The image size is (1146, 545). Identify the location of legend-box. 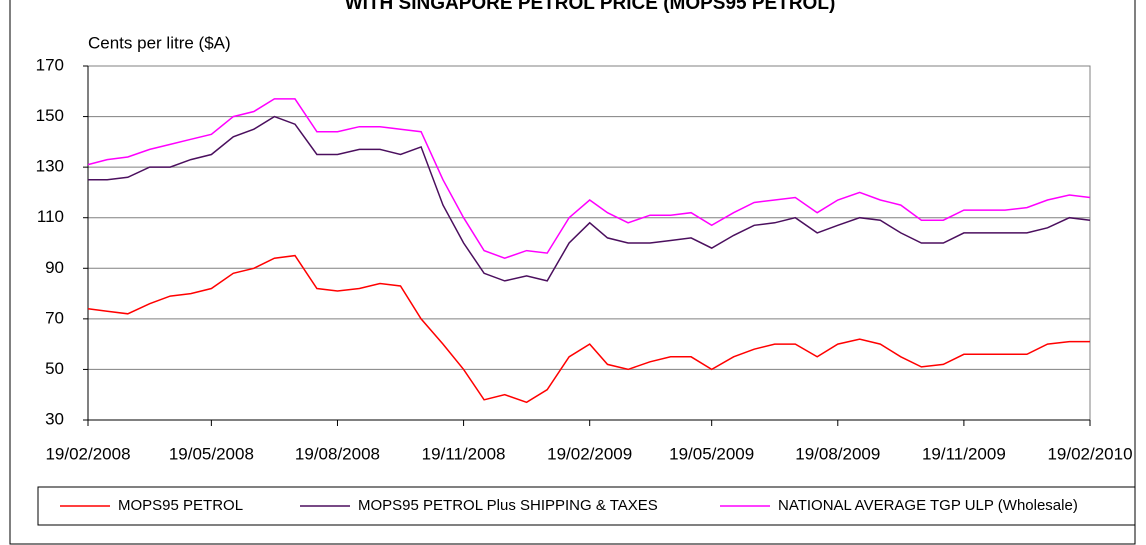
(586, 506).